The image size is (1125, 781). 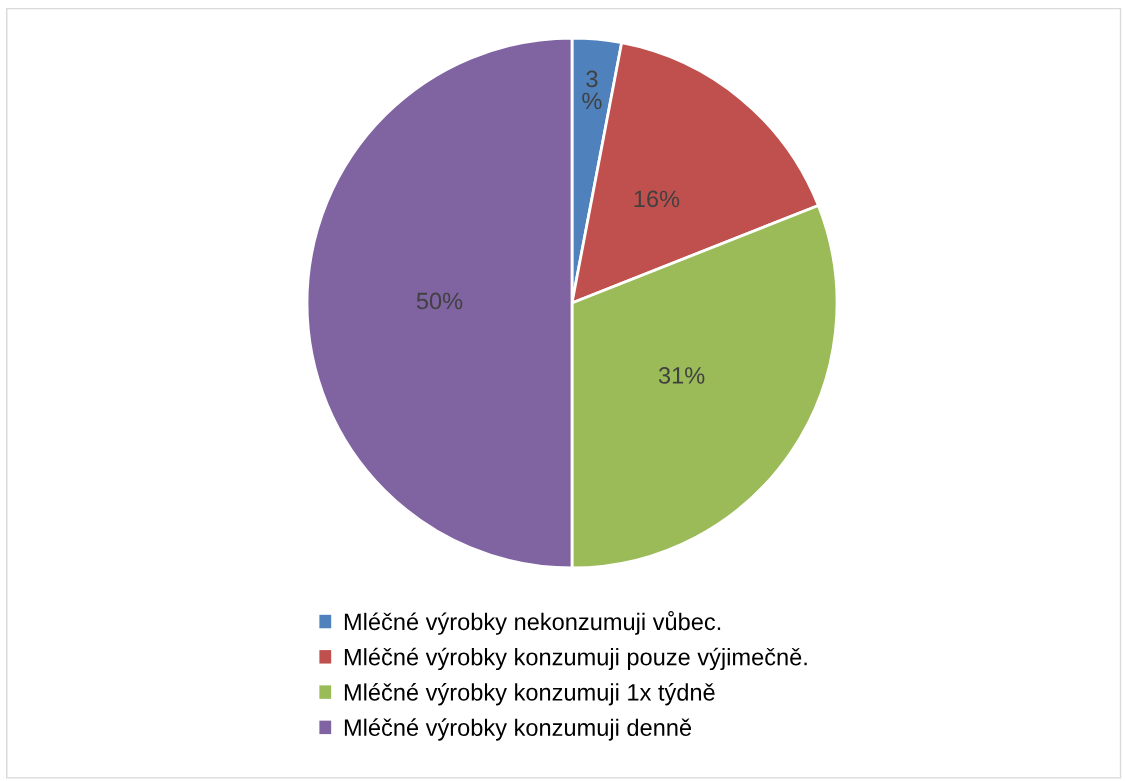 What do you see at coordinates (439, 301) in the screenshot?
I see `data-label: 50%` at bounding box center [439, 301].